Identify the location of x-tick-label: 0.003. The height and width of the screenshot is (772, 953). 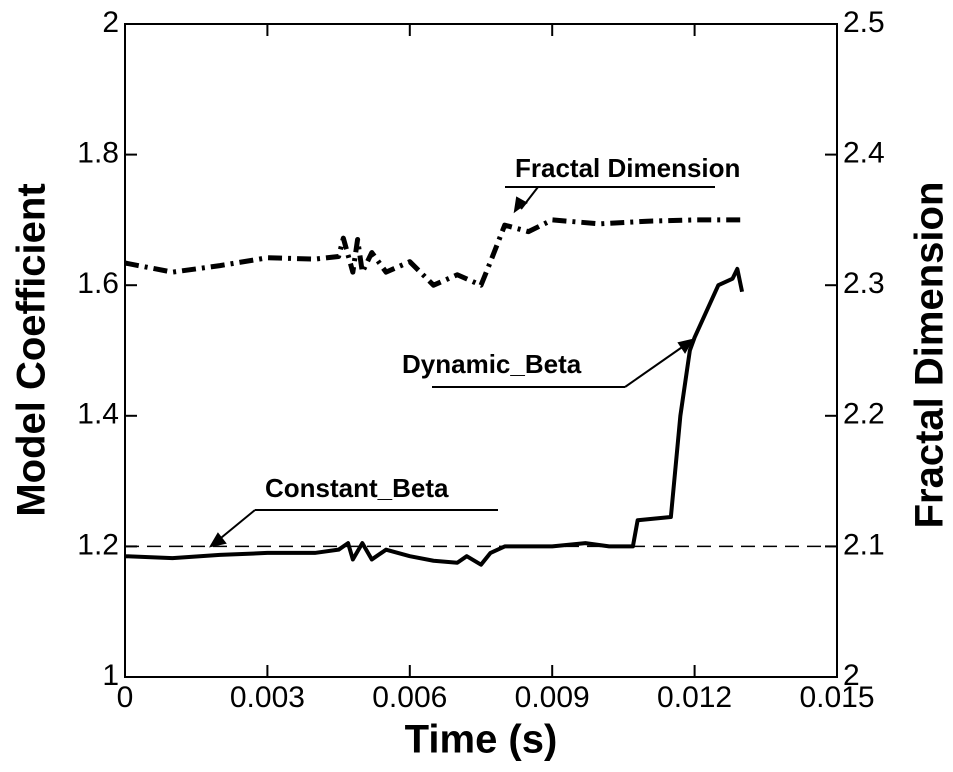
(267, 697).